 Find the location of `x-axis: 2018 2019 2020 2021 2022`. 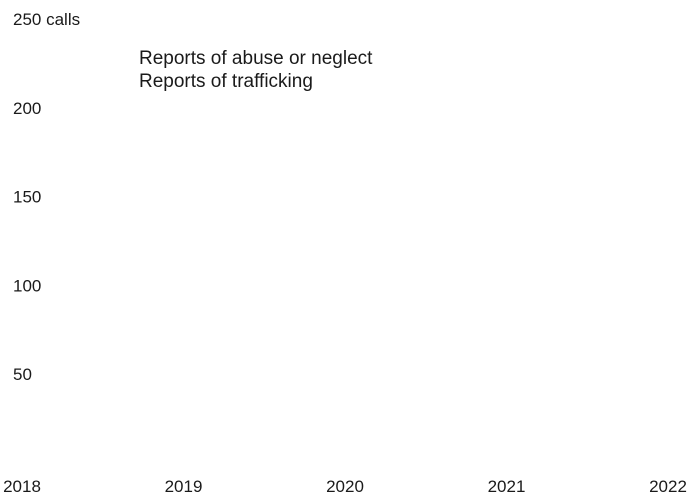

x-axis: 2018 2019 2020 2021 2022 is located at coordinates (345, 485).